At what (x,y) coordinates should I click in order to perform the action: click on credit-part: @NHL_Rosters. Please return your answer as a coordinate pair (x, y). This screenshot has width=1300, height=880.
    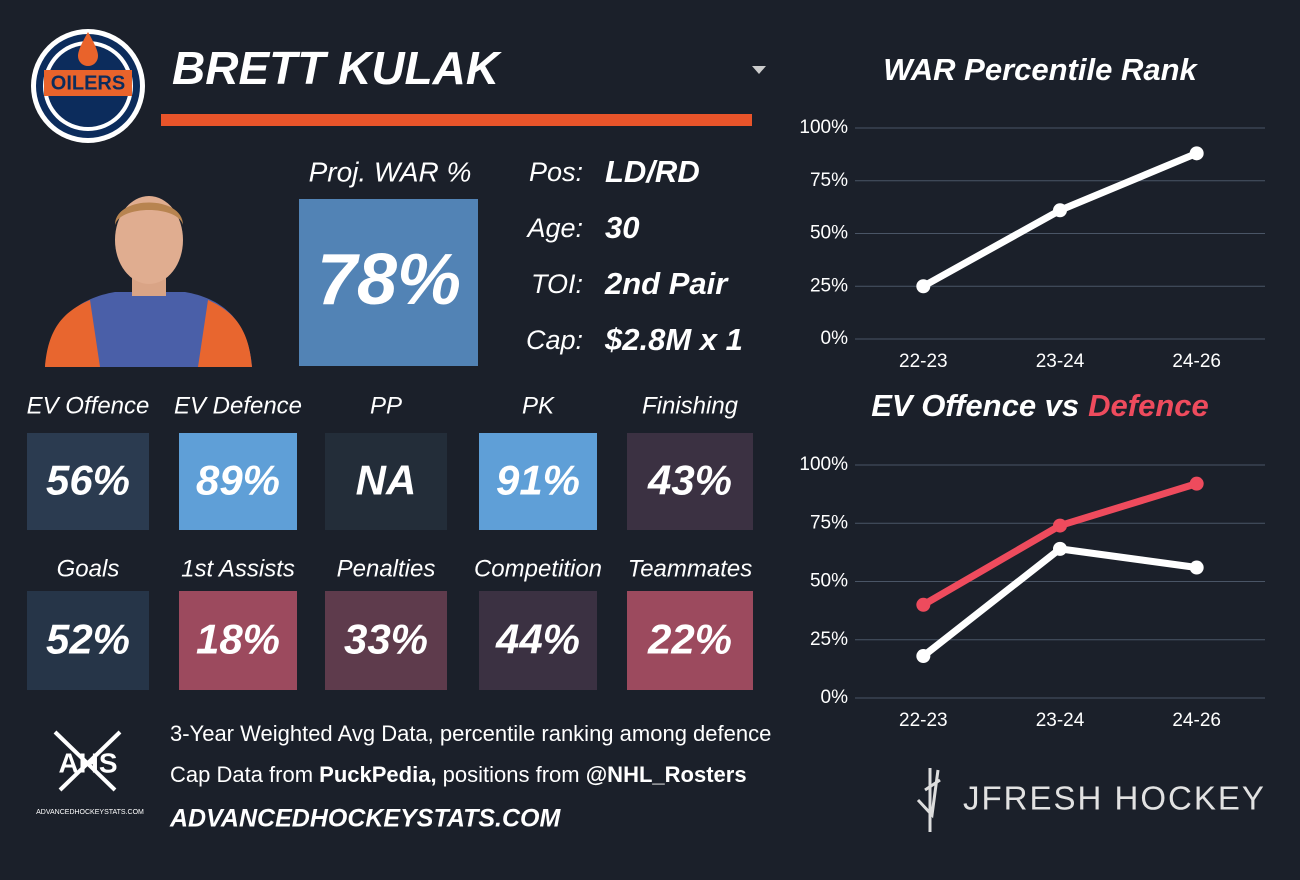
    Looking at the image, I should click on (666, 774).